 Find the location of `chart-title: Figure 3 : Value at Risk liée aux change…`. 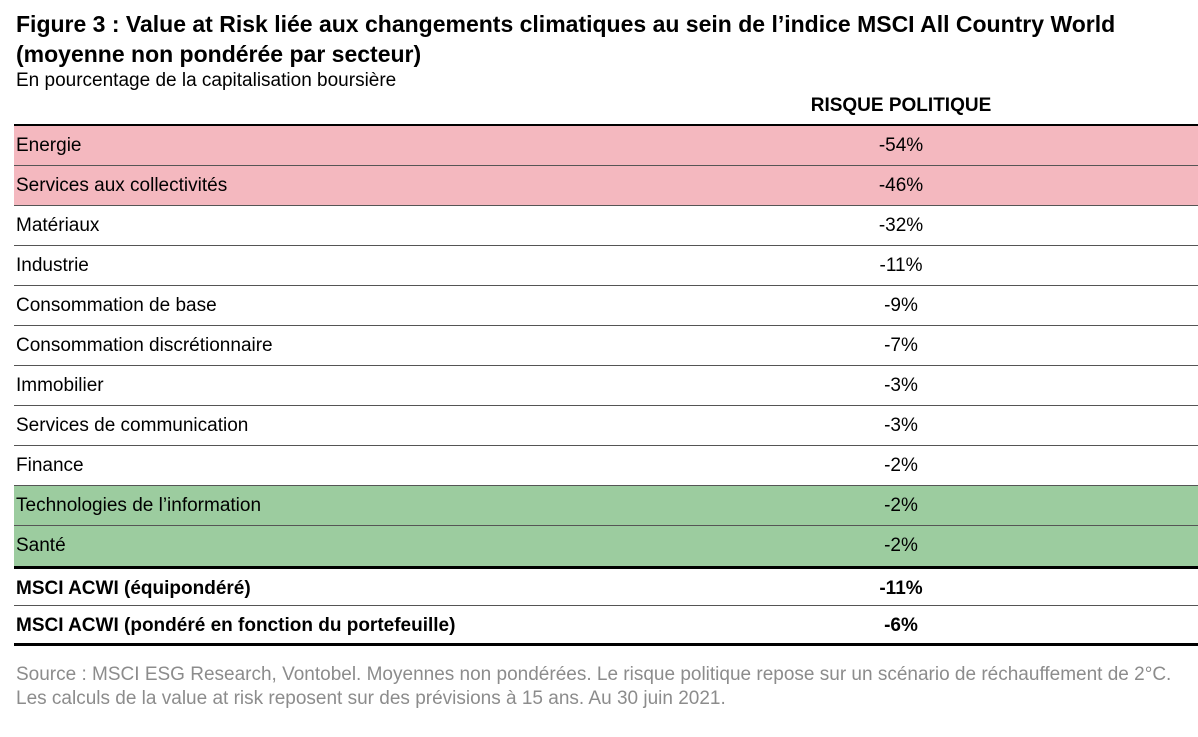

chart-title: Figure 3 : Value at Risk liée aux change… is located at coordinates (566, 39).